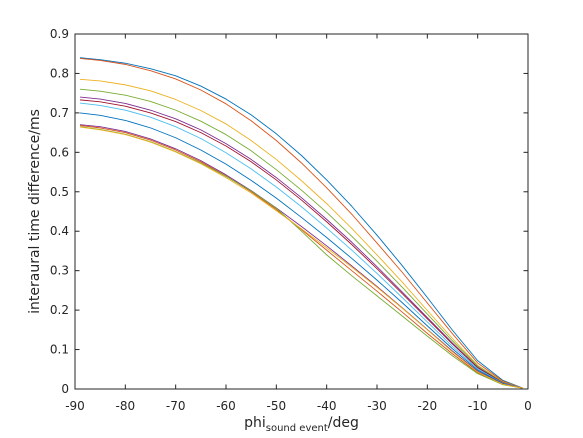 Image resolution: width=583 pixels, height=438 pixels. Describe the element at coordinates (59, 350) in the screenshot. I see `y-tick-label: 0.1` at that location.